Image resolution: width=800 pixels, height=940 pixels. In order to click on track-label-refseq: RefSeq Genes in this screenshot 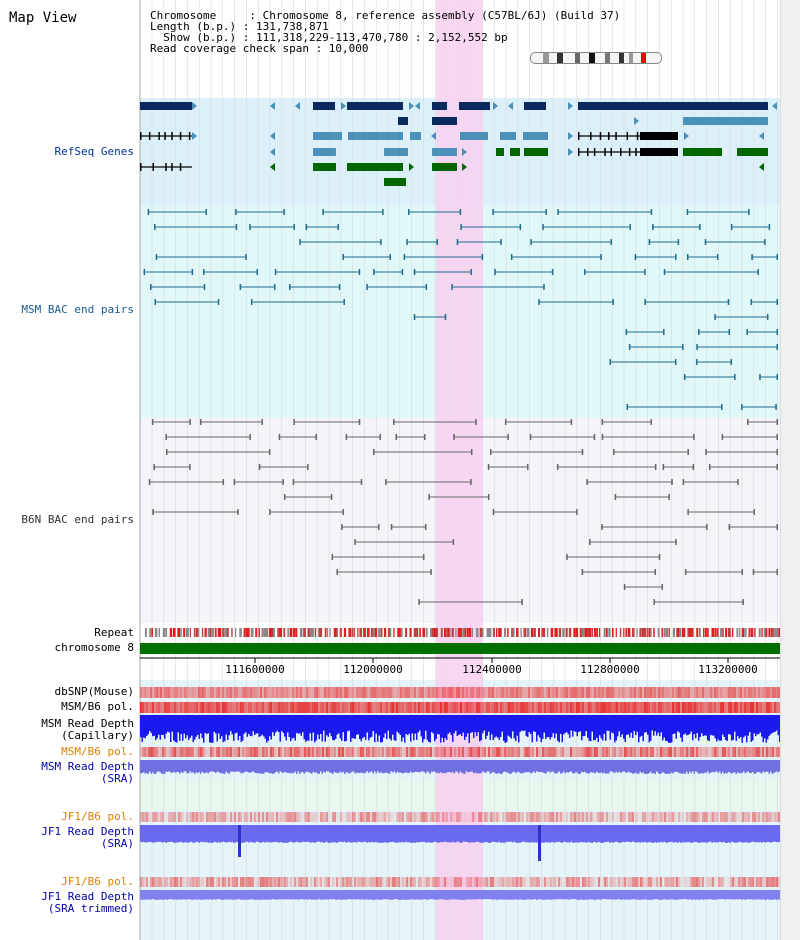, I will do `click(94, 151)`.